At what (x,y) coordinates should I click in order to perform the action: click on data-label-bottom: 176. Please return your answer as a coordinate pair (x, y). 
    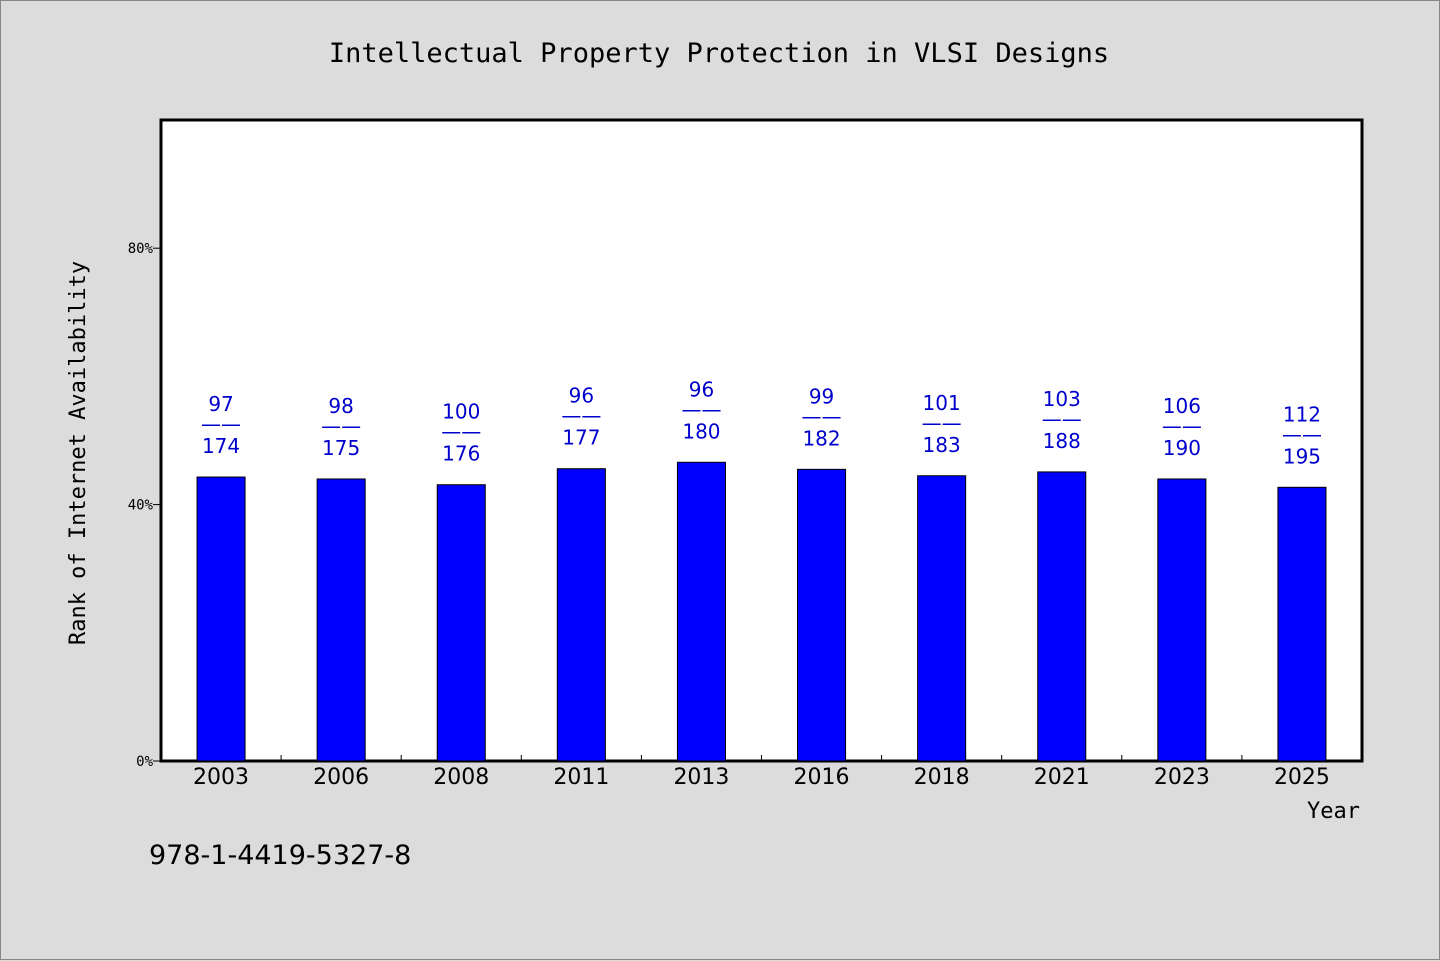
    Looking at the image, I should click on (461, 454).